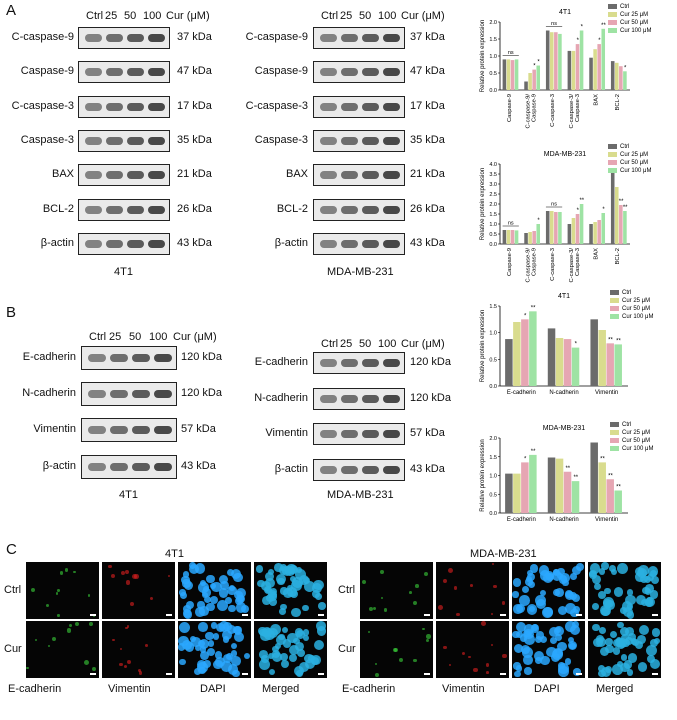 Image resolution: width=677 pixels, height=720 pixels. Describe the element at coordinates (128, 495) in the screenshot. I see `cell-line-label: 4T1` at that location.